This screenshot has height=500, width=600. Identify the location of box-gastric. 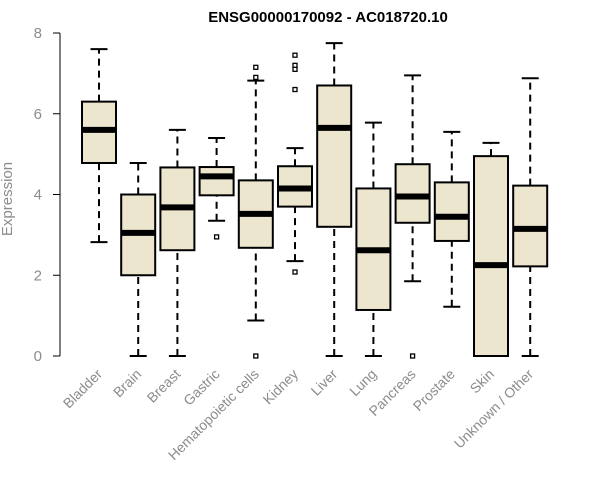
(216, 188).